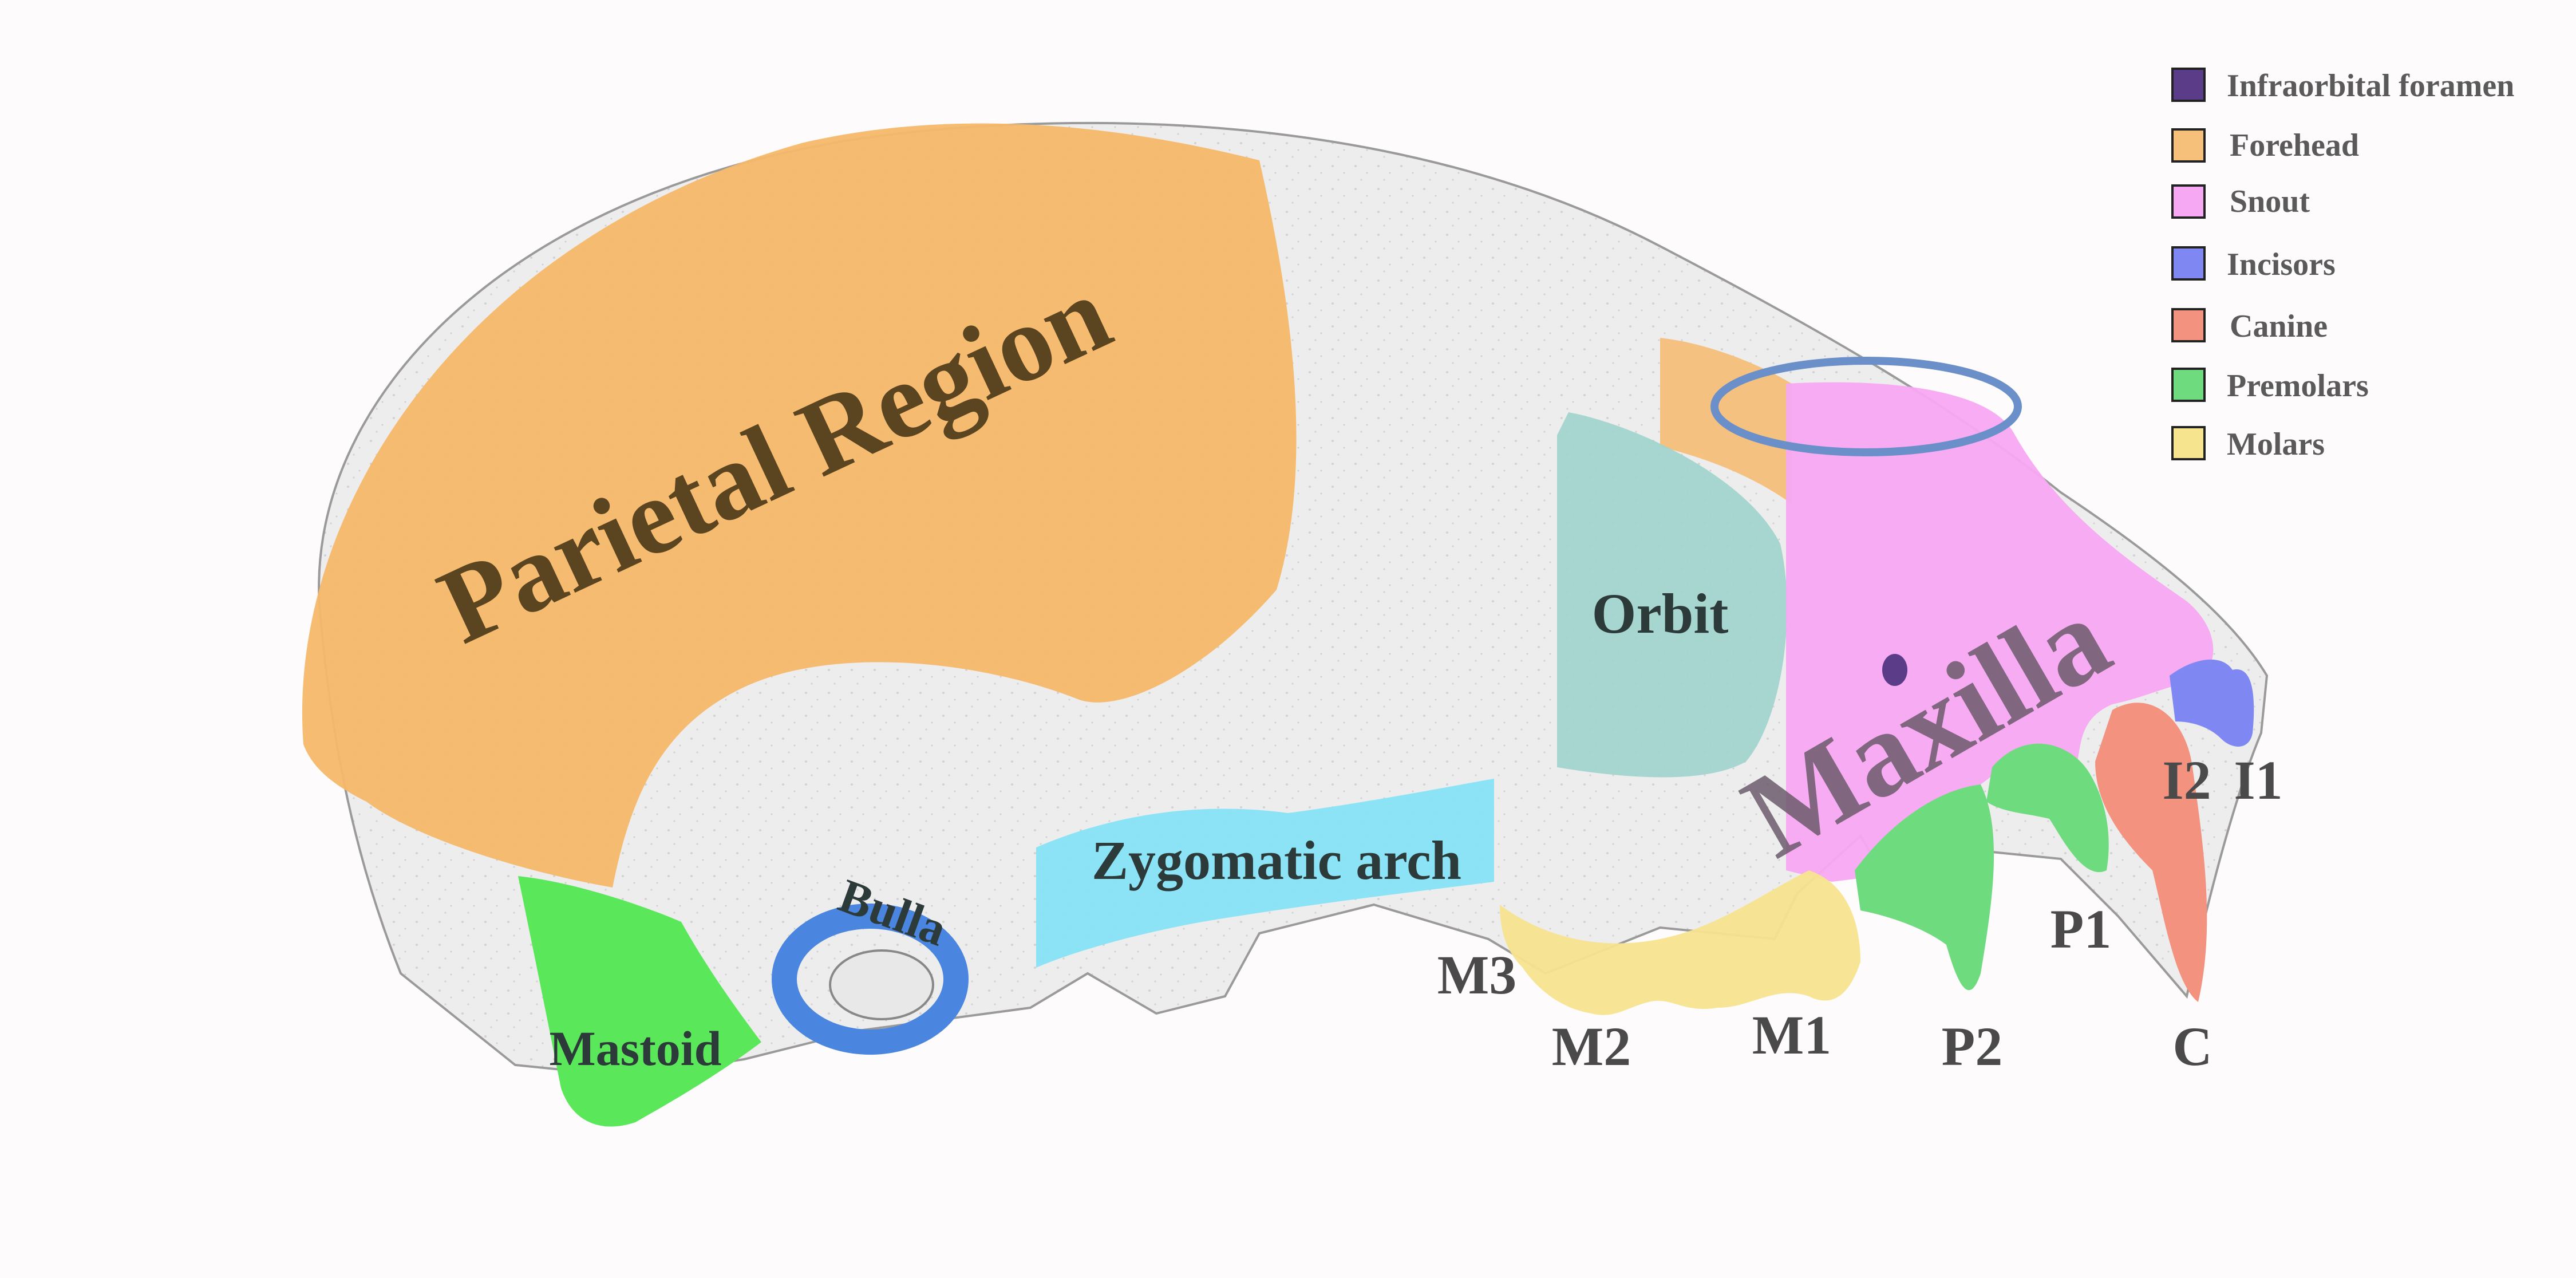  Describe the element at coordinates (2258, 780) in the screenshot. I see `tooth-label-i1: I1` at that location.